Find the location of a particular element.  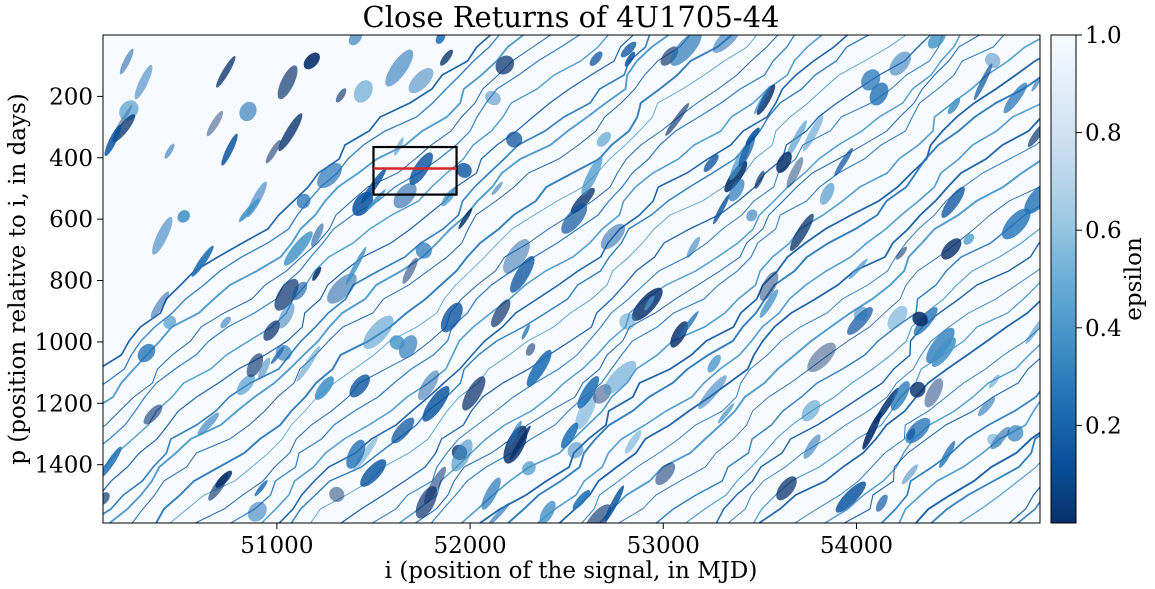

colorbar is located at coordinates (1063, 279).